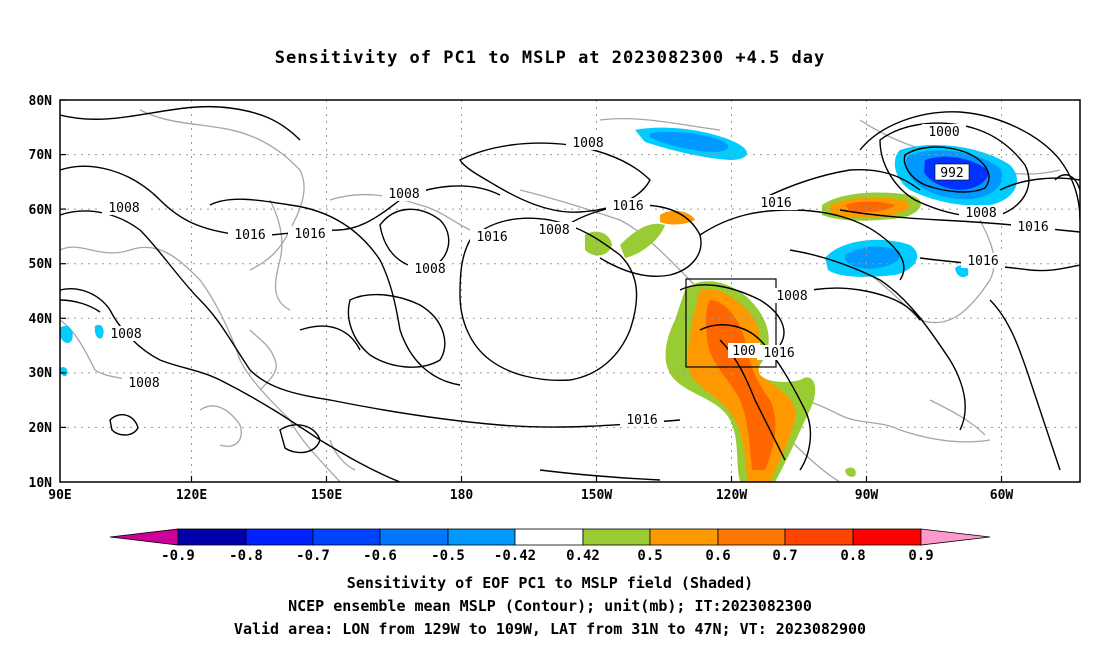 The width and height of the screenshot is (1100, 650). Describe the element at coordinates (326, 495) in the screenshot. I see `lon-tick-label: 150E` at that location.